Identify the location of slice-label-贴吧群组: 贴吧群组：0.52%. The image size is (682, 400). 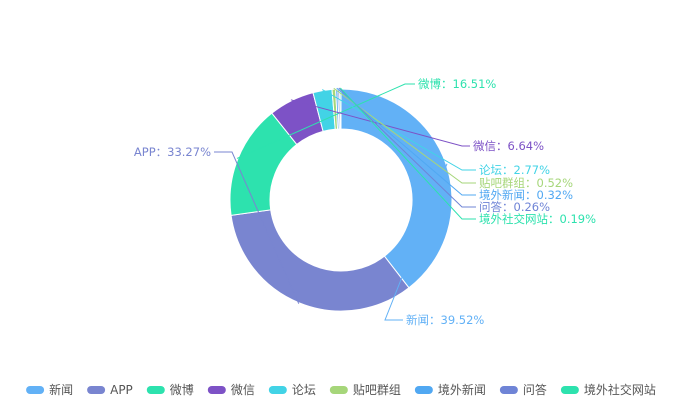
(526, 183).